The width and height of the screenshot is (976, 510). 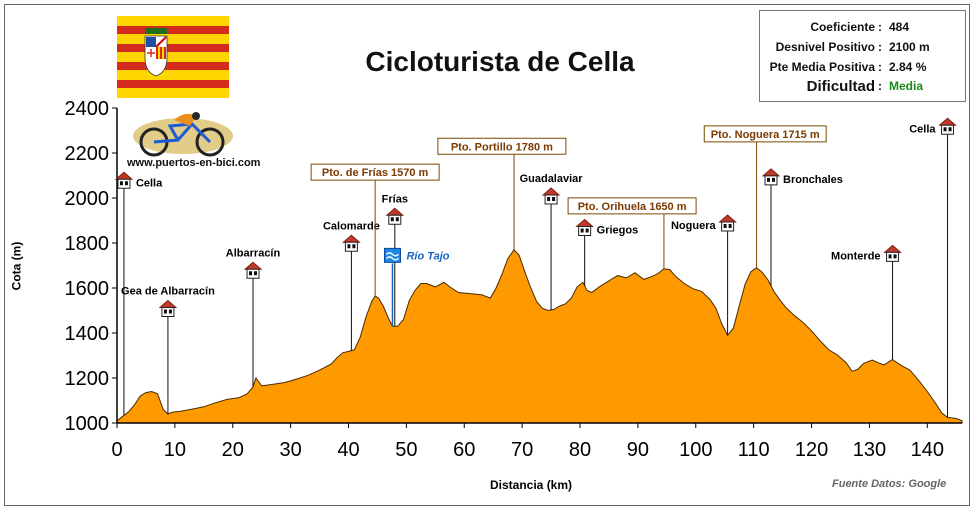 What do you see at coordinates (638, 450) in the screenshot?
I see `x-tick-label: 90` at bounding box center [638, 450].